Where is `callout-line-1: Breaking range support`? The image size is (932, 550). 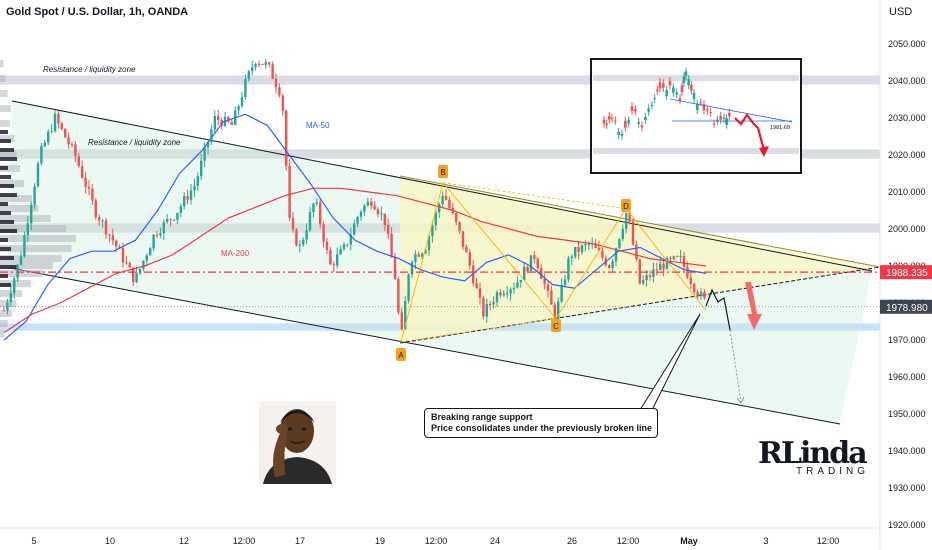
callout-line-1: Breaking range support is located at coordinates (482, 417).